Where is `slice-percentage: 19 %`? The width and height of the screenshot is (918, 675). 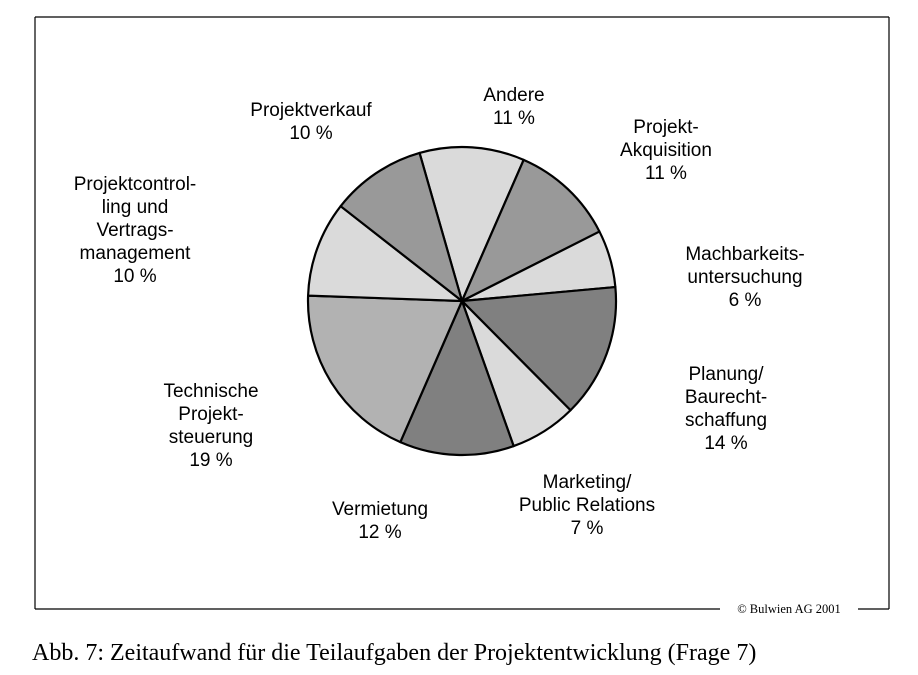
slice-percentage: 19 % is located at coordinates (210, 460).